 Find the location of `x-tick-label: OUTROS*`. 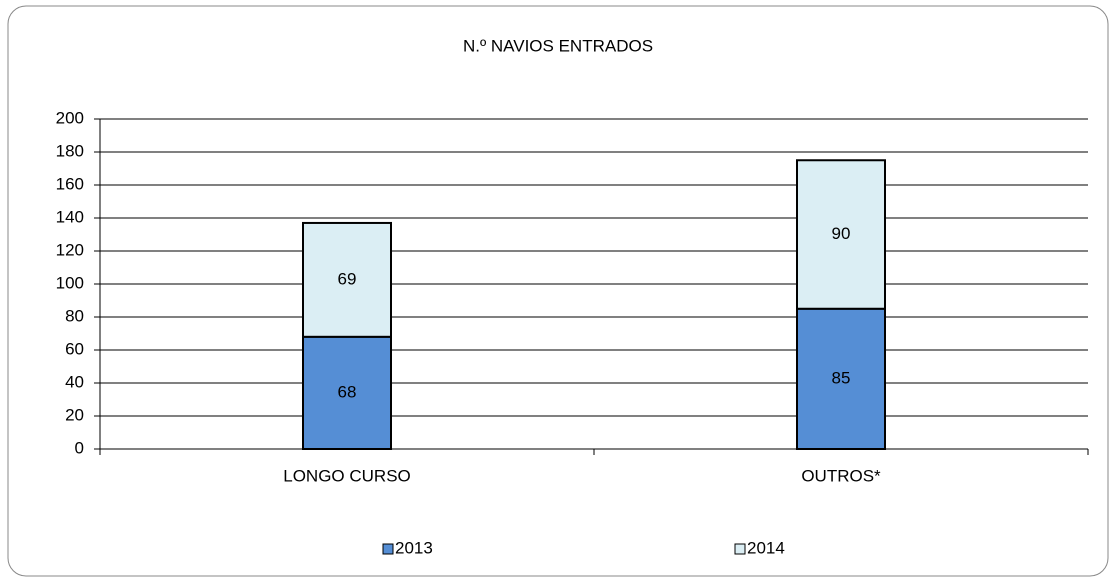

x-tick-label: OUTROS* is located at coordinates (841, 475).